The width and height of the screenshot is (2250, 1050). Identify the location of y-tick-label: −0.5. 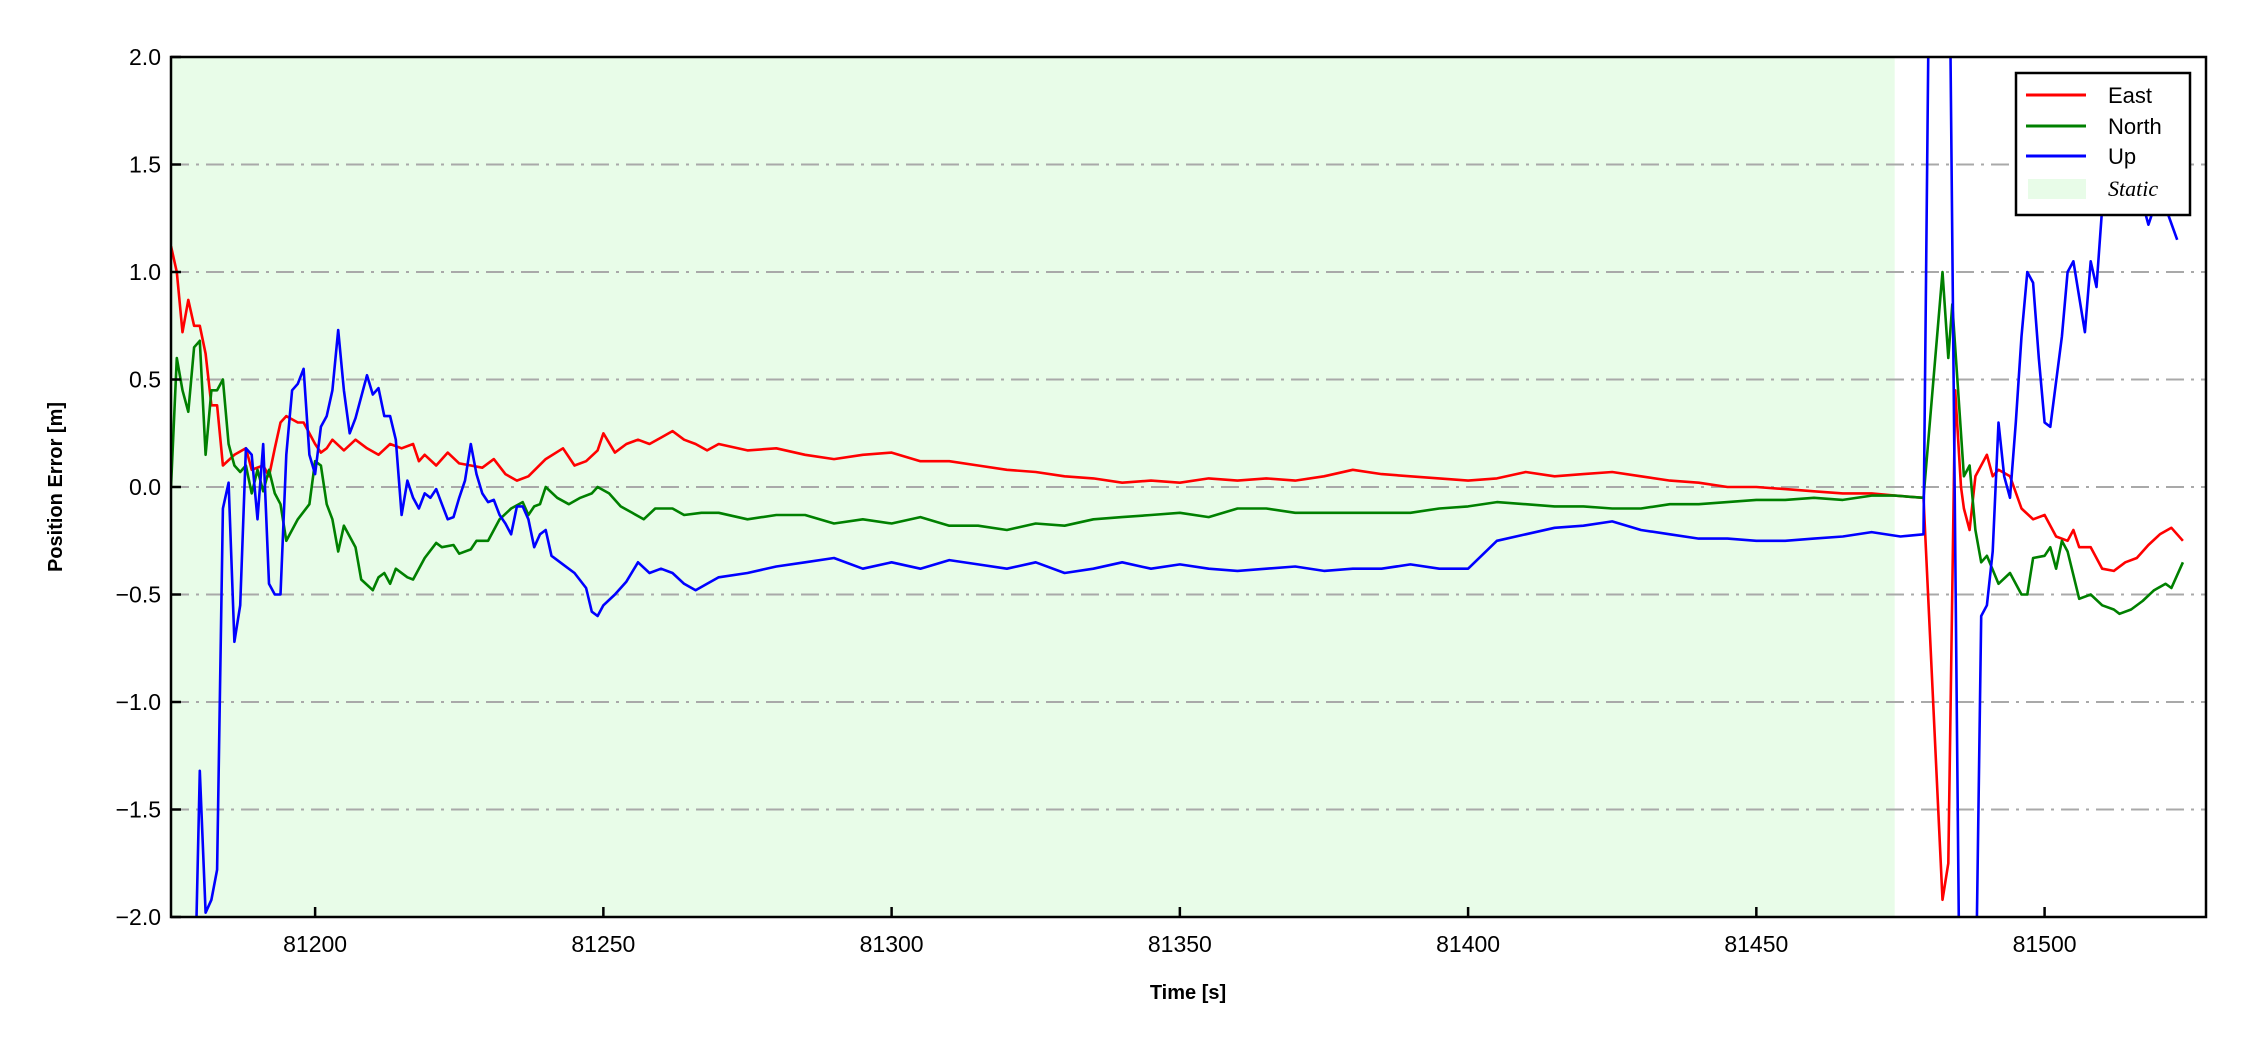
(138, 595).